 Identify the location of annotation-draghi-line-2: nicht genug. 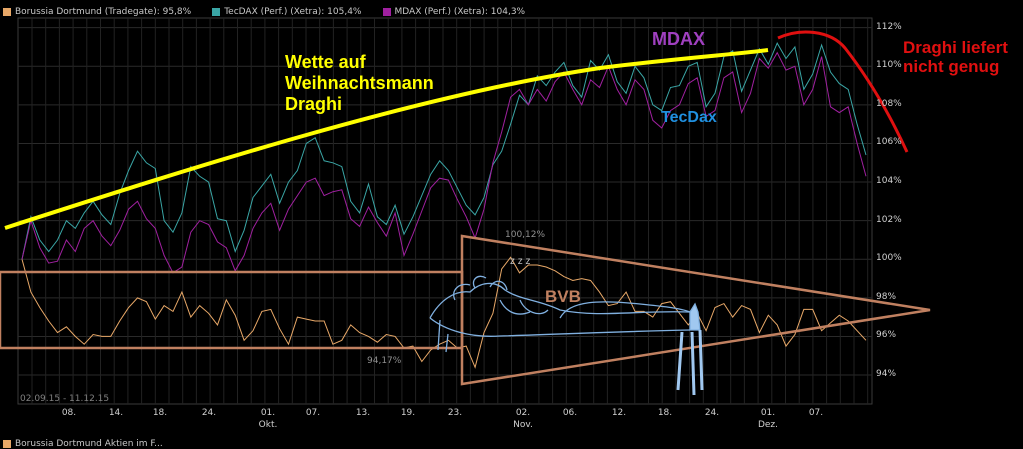
(951, 66).